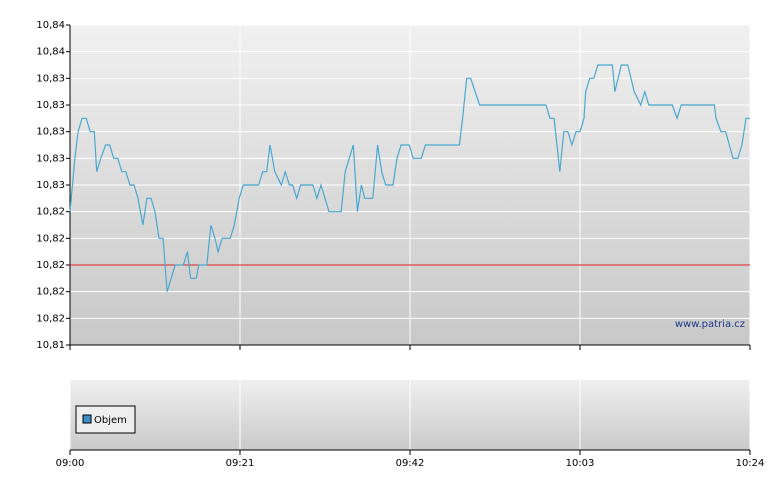 The width and height of the screenshot is (780, 490). Describe the element at coordinates (240, 463) in the screenshot. I see `x-tick-label: 09:21` at that location.